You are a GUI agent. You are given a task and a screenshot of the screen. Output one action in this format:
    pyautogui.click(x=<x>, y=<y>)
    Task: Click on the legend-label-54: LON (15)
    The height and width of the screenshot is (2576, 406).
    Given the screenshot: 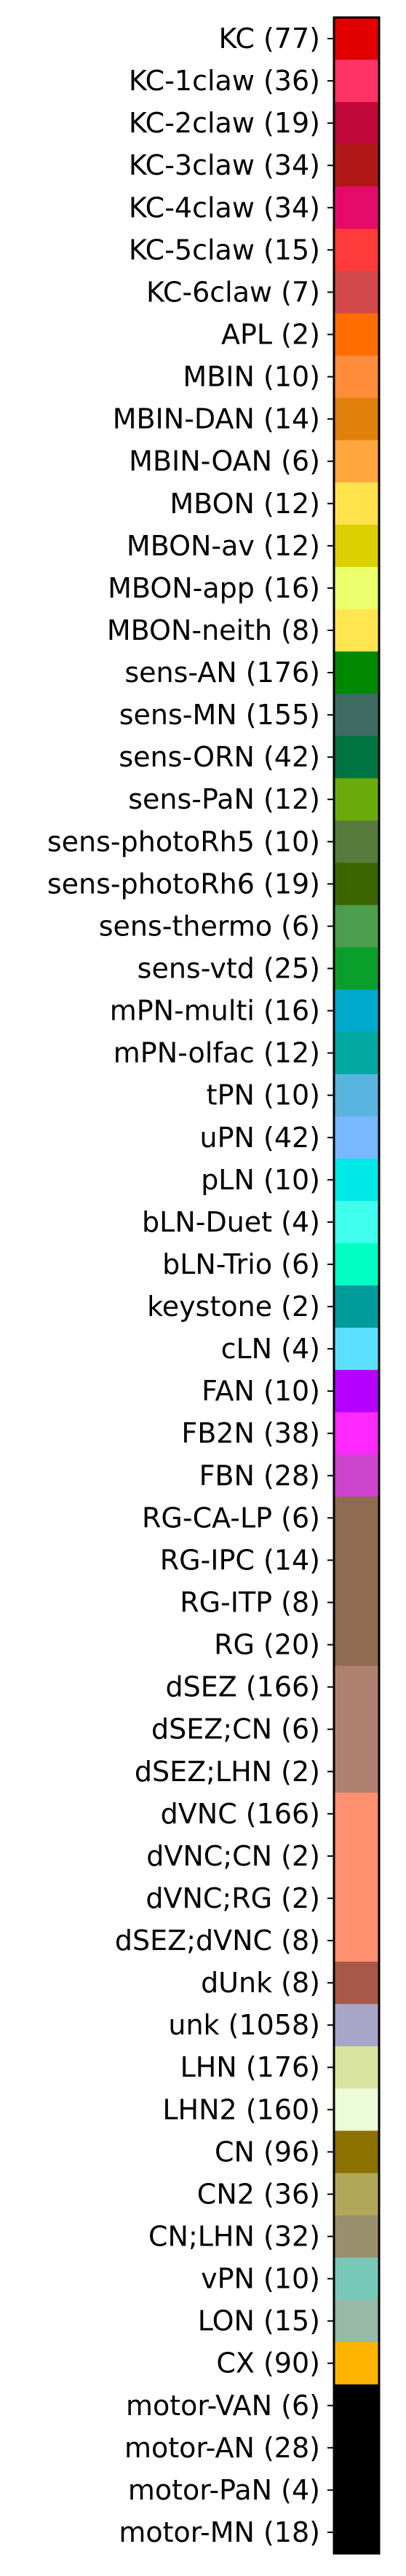 What is the action you would take?
    pyautogui.click(x=259, y=2321)
    